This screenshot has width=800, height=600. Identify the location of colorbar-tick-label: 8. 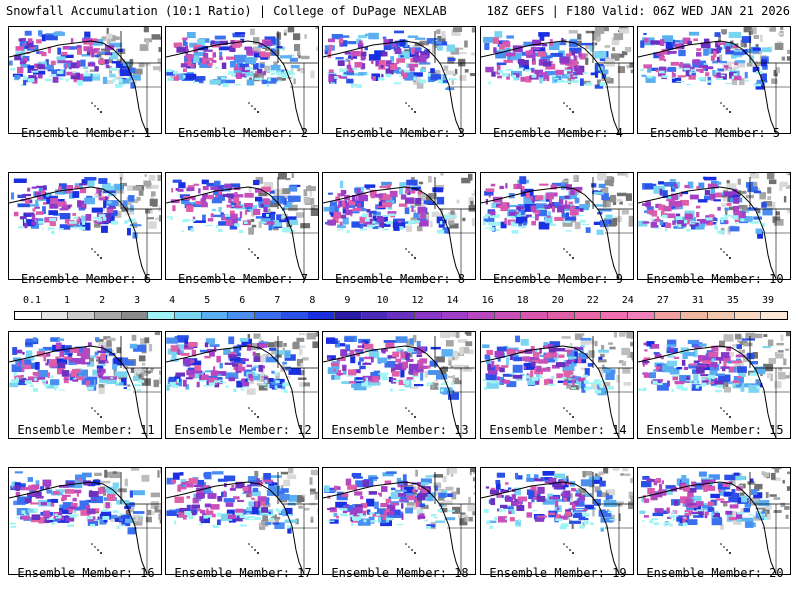
(312, 300).